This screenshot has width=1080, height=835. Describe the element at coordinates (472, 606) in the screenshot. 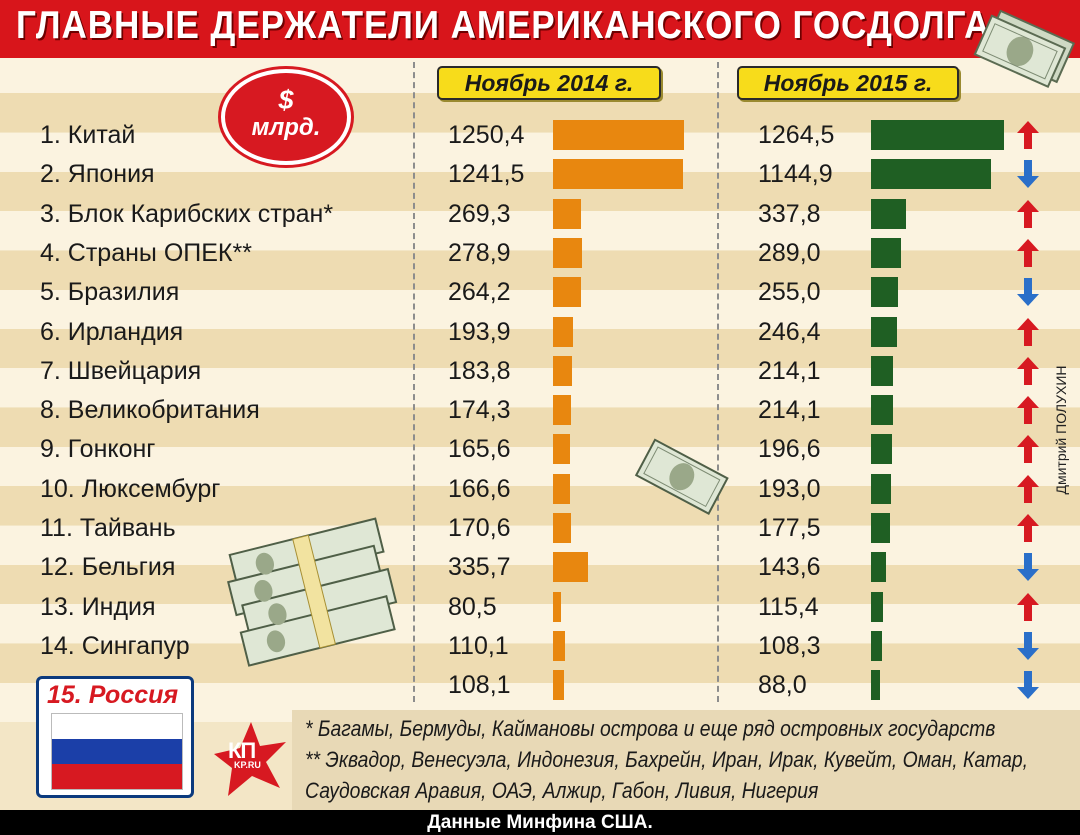

I see `value-2014-label: 80,5` at that location.